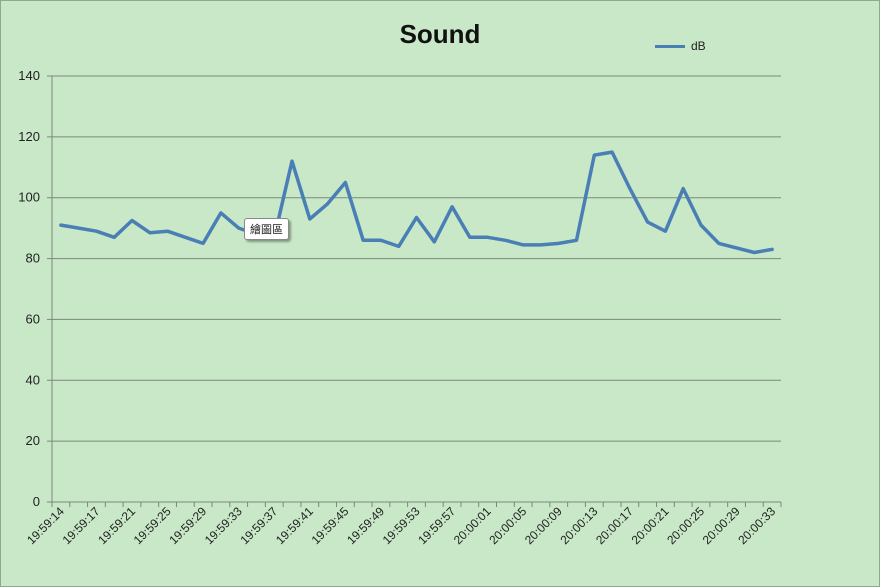 The width and height of the screenshot is (880, 587). I want to click on y-tick-label: 60, so click(33, 318).